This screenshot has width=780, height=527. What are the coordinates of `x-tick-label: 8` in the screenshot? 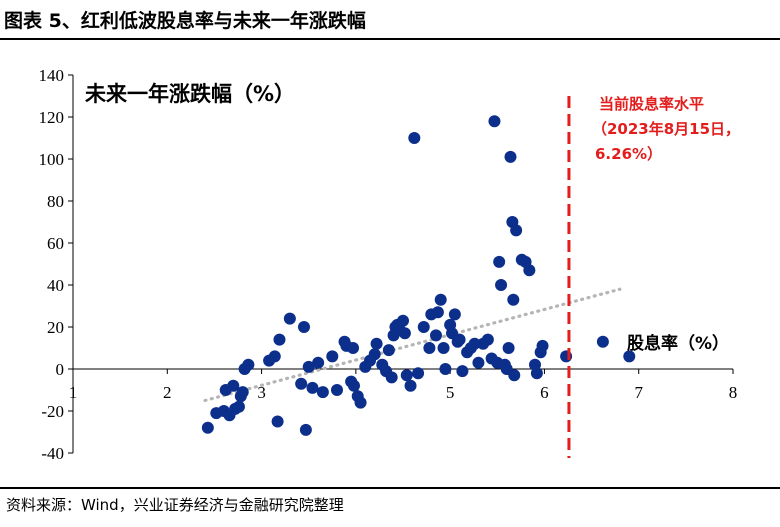 It's located at (733, 392).